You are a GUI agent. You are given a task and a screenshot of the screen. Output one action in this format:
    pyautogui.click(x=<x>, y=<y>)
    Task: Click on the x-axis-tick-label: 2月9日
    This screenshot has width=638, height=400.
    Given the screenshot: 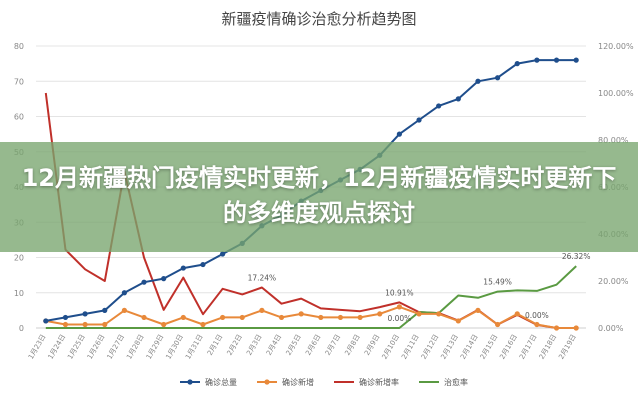 What is the action you would take?
    pyautogui.click(x=372, y=345)
    